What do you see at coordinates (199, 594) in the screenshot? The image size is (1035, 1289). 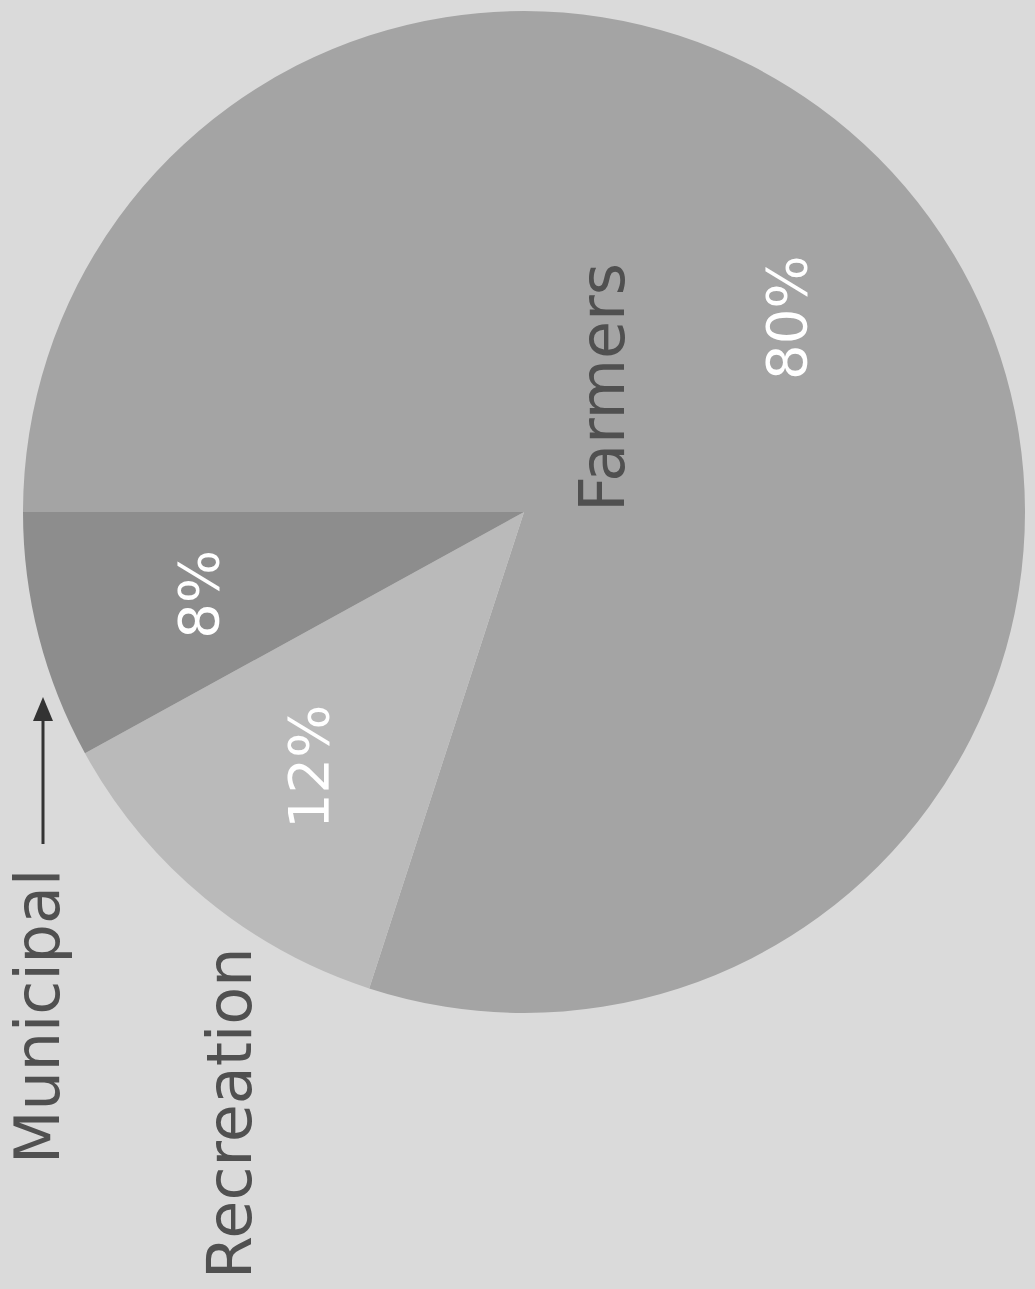 I see `data-label: 8%` at bounding box center [199, 594].